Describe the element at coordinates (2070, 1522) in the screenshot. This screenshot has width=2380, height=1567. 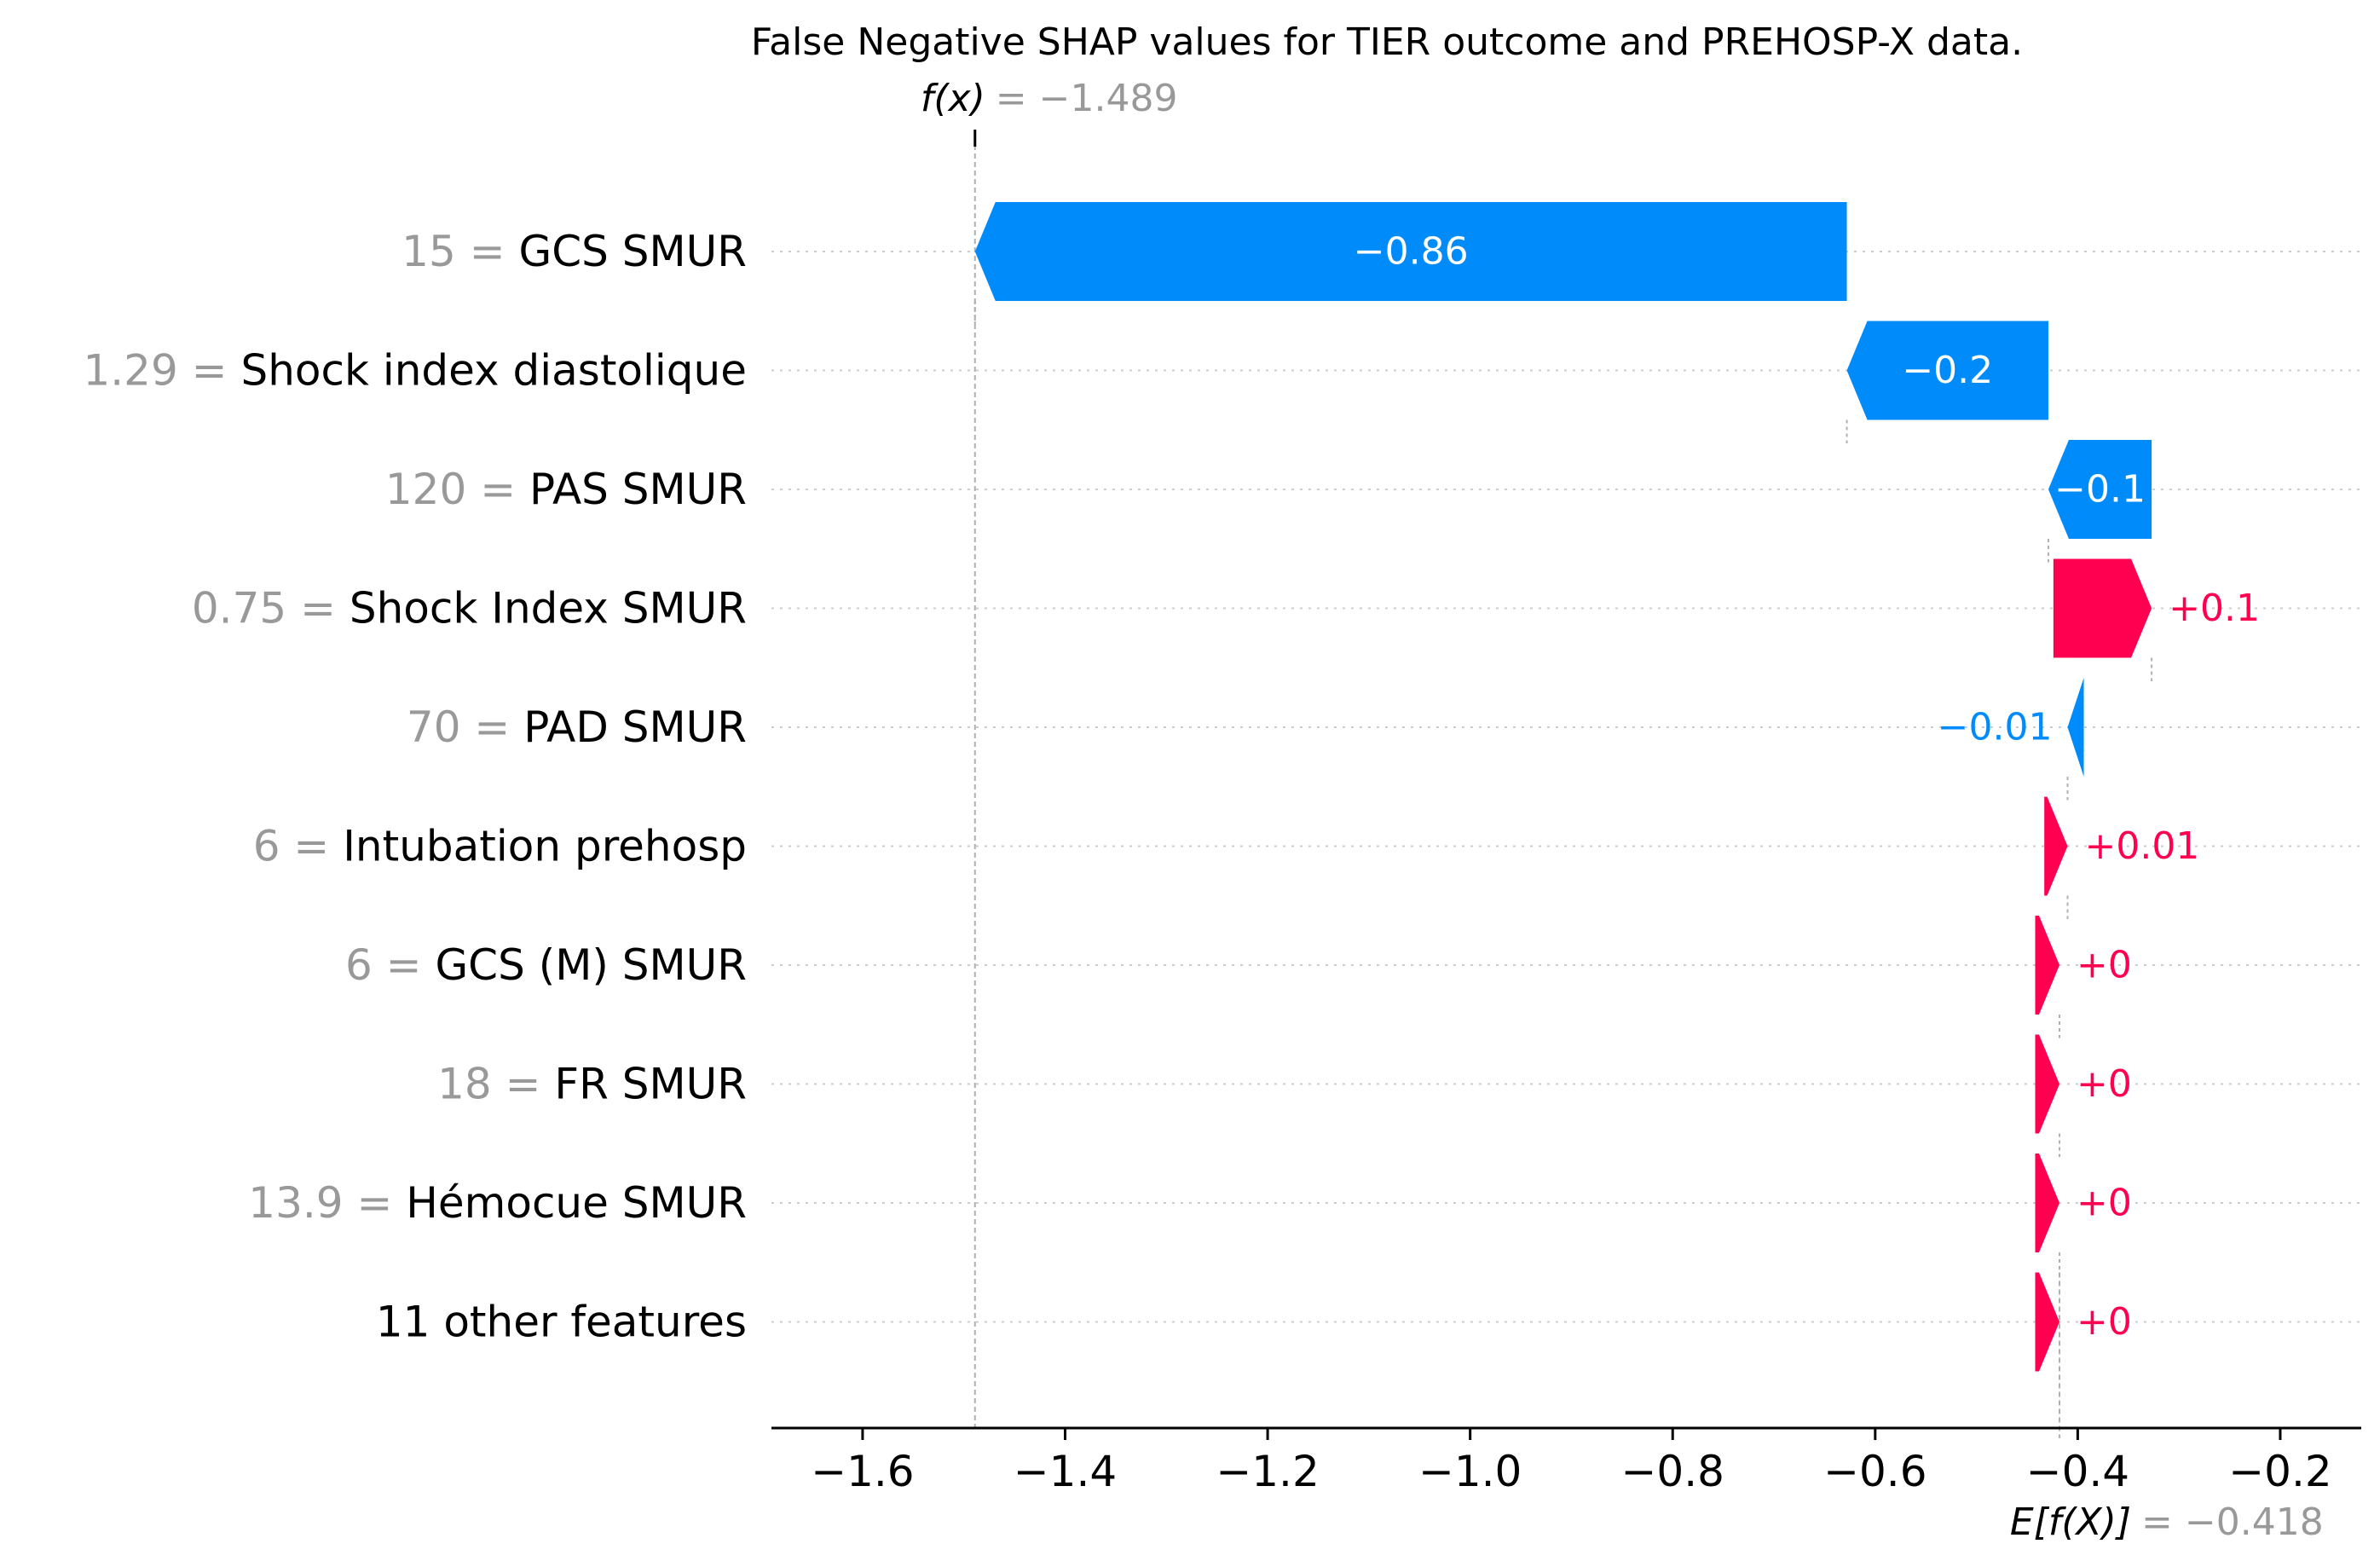
I see `efx-label: E[f(X)]` at that location.